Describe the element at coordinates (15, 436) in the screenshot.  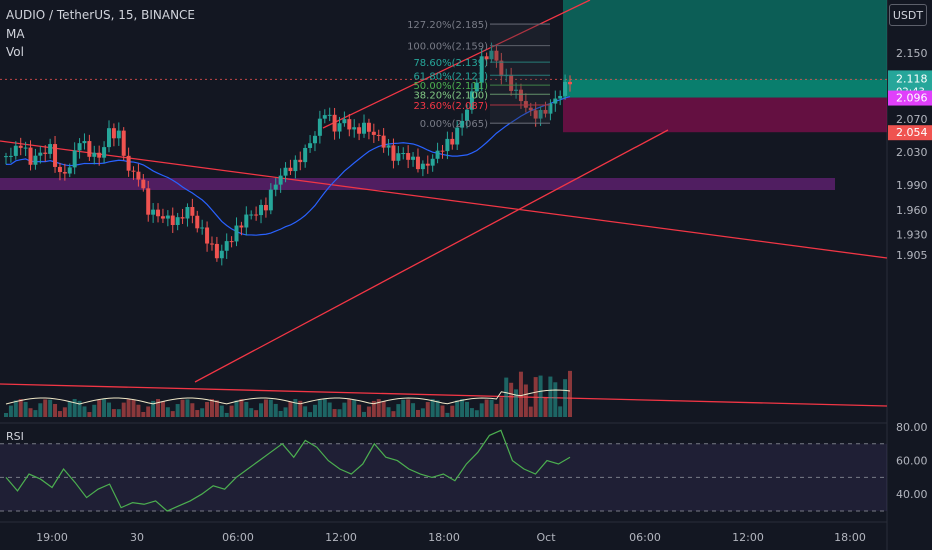
I see `rsi-indicator-label: RSI` at that location.